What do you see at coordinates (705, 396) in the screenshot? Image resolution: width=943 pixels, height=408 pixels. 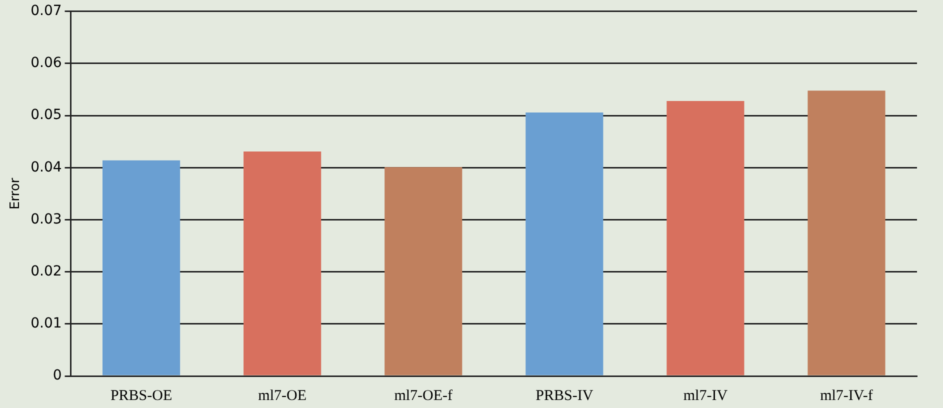 I see `x-tick-label: ml7-IV` at bounding box center [705, 396].